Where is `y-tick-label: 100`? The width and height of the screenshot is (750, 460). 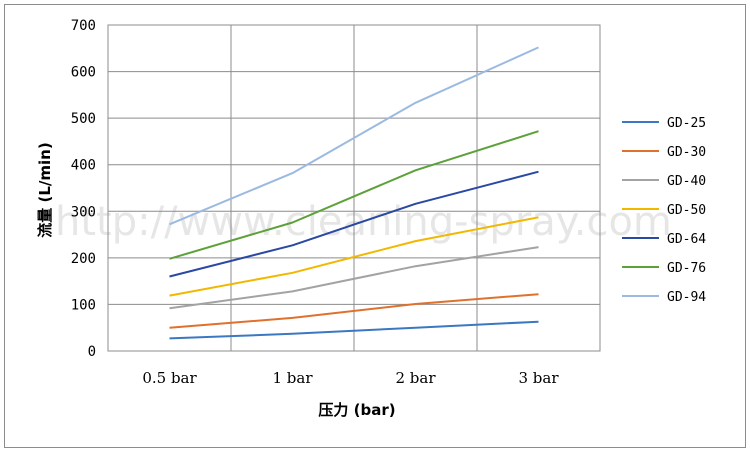 y-tick-label: 100 is located at coordinates (83, 305).